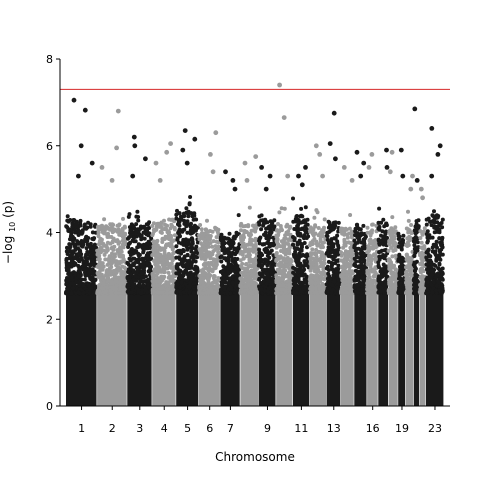  Describe the element at coordinates (233, 180) in the screenshot. I see `chromosome-7-peak-point` at that location.